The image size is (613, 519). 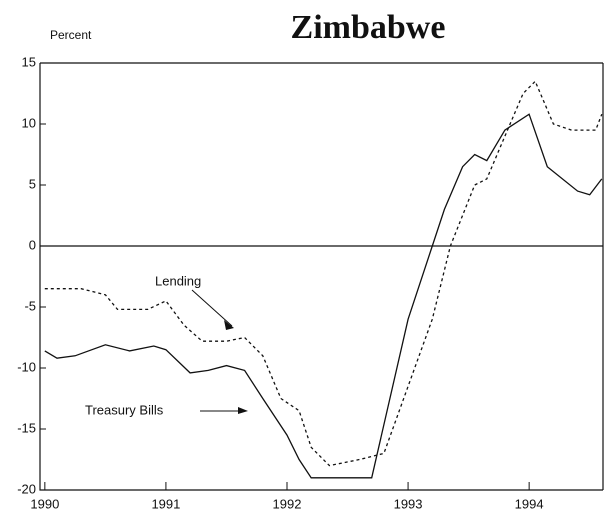 What do you see at coordinates (26, 366) in the screenshot?
I see `y-tick-label: -10` at bounding box center [26, 366].